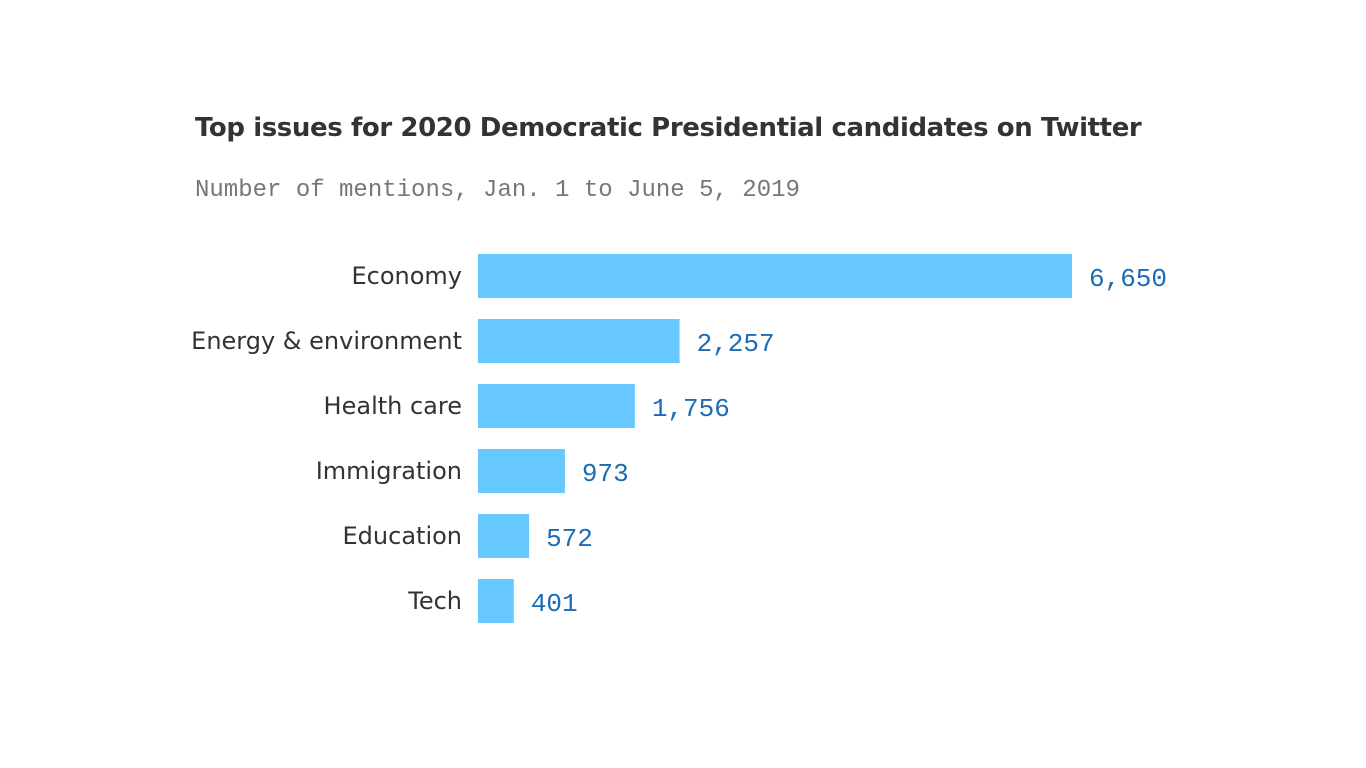  I want to click on category-label: Education, so click(402, 536).